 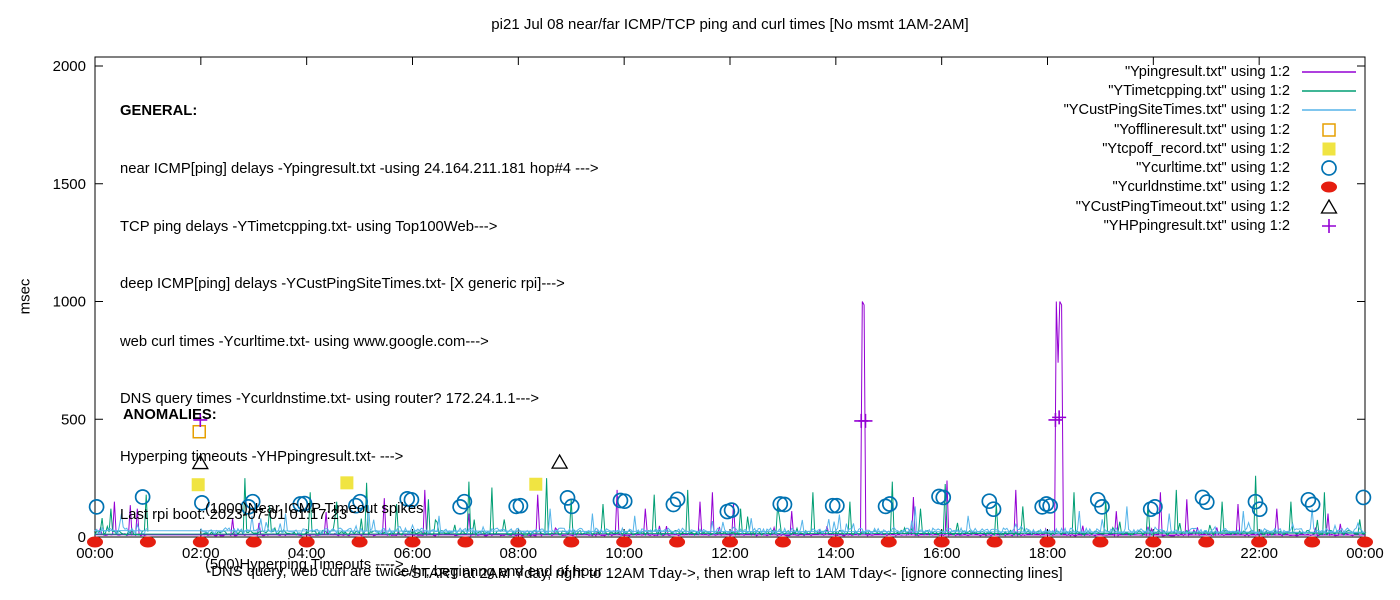 I want to click on legend-label: "Ytcpoff_record.txt" using 1:2, so click(x=1196, y=148).